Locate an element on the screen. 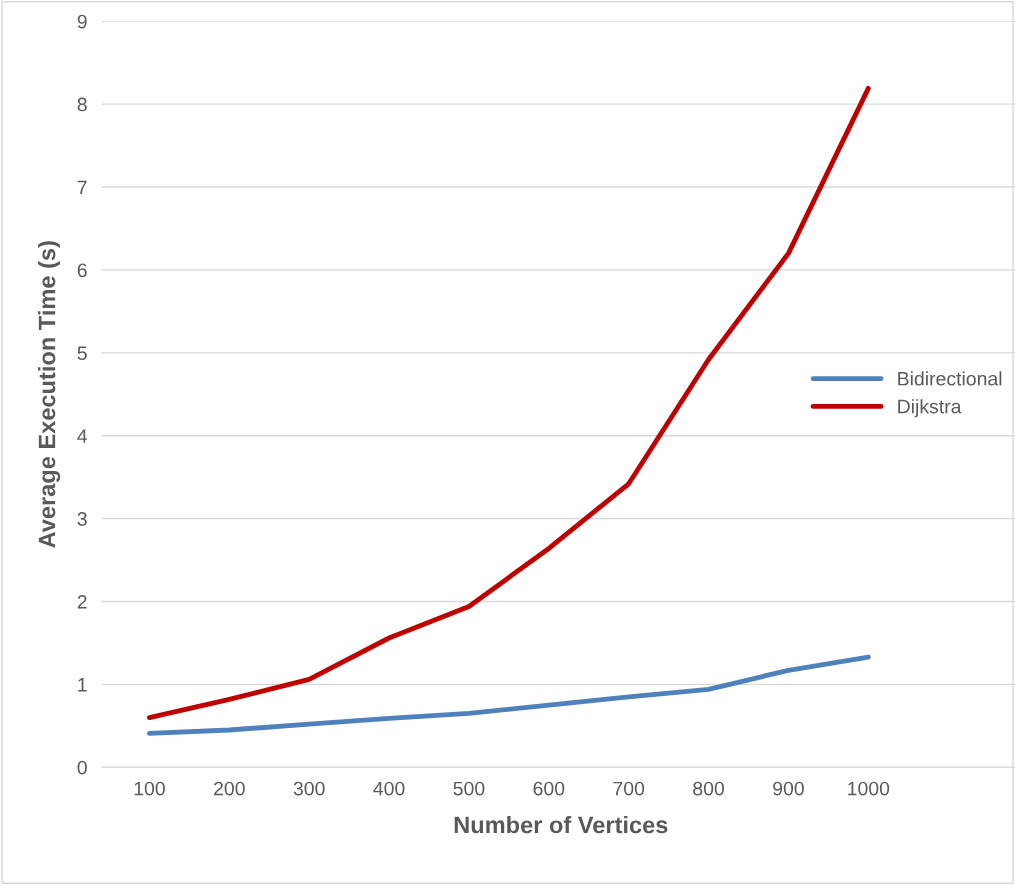  x-tick-label: 100 is located at coordinates (149, 788).